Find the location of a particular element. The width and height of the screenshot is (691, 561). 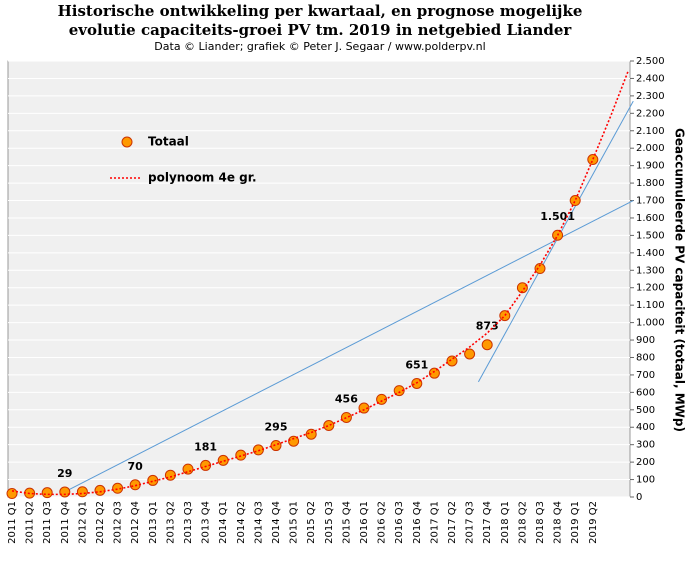

x-tick-label: 2011 Q4 is located at coordinates (65, 522).